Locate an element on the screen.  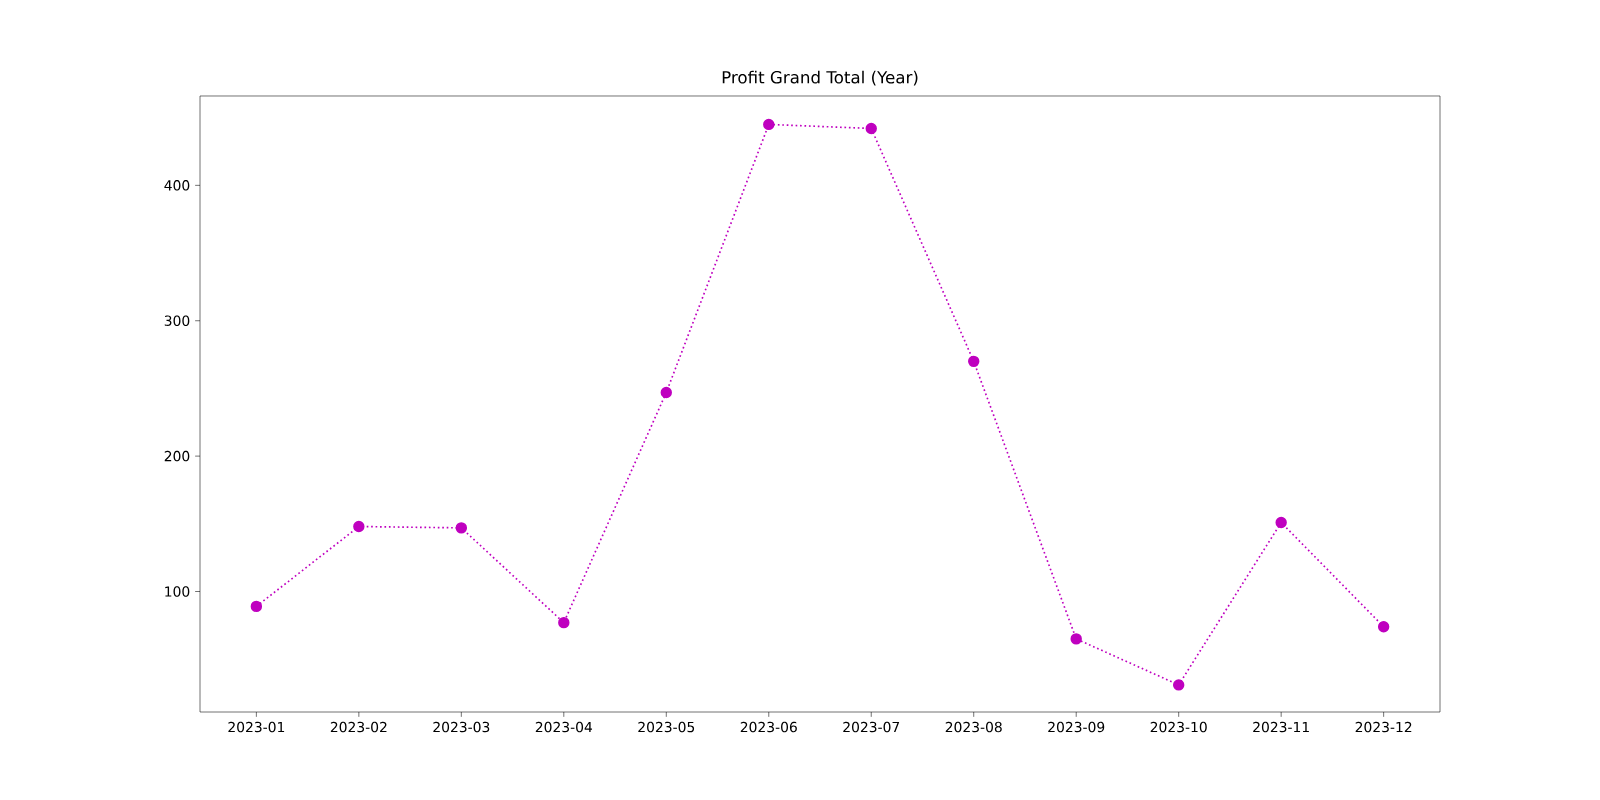
x-tick-label: 2023-05 is located at coordinates (666, 727).